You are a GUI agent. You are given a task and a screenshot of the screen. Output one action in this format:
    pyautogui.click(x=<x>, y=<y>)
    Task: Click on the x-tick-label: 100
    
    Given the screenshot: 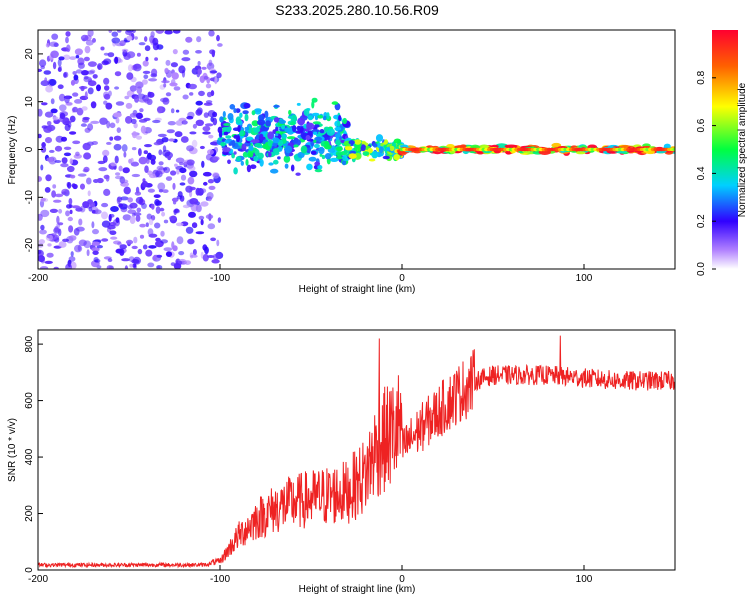 What is the action you would take?
    pyautogui.click(x=584, y=278)
    